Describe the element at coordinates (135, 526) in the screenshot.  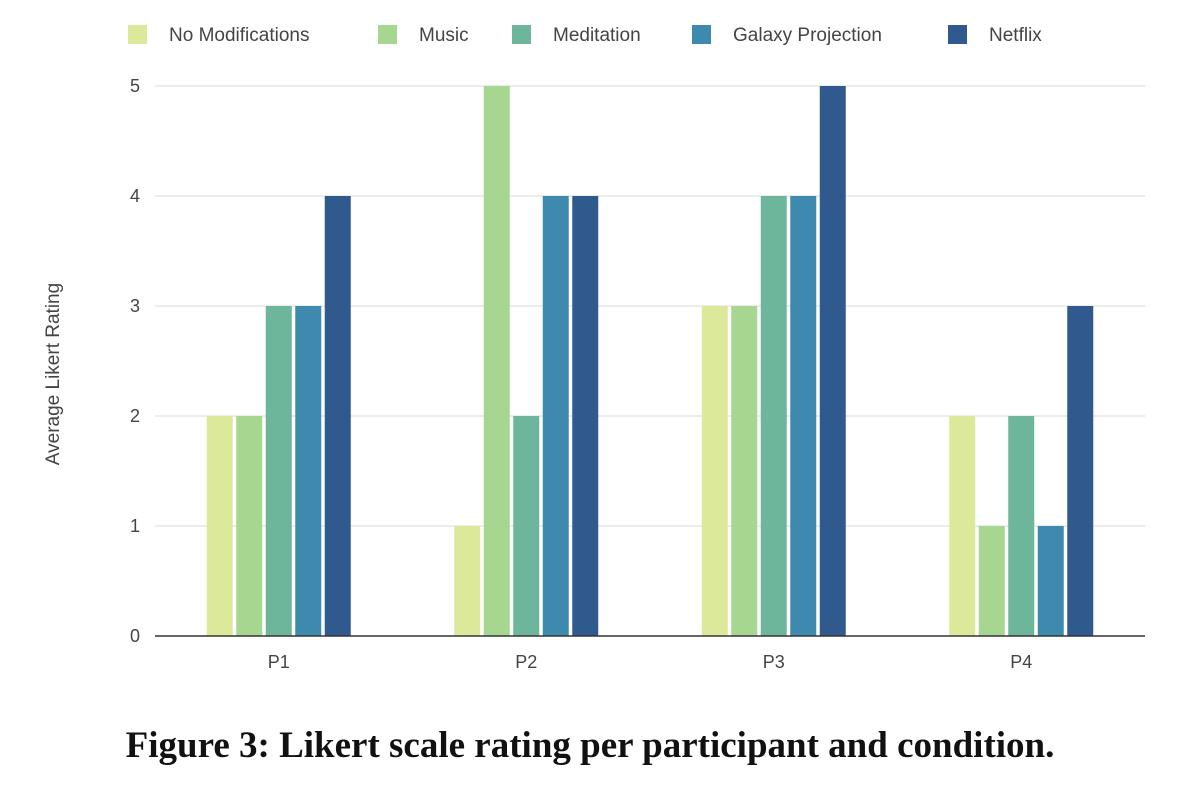
I see `y-tick-label: 1` at that location.